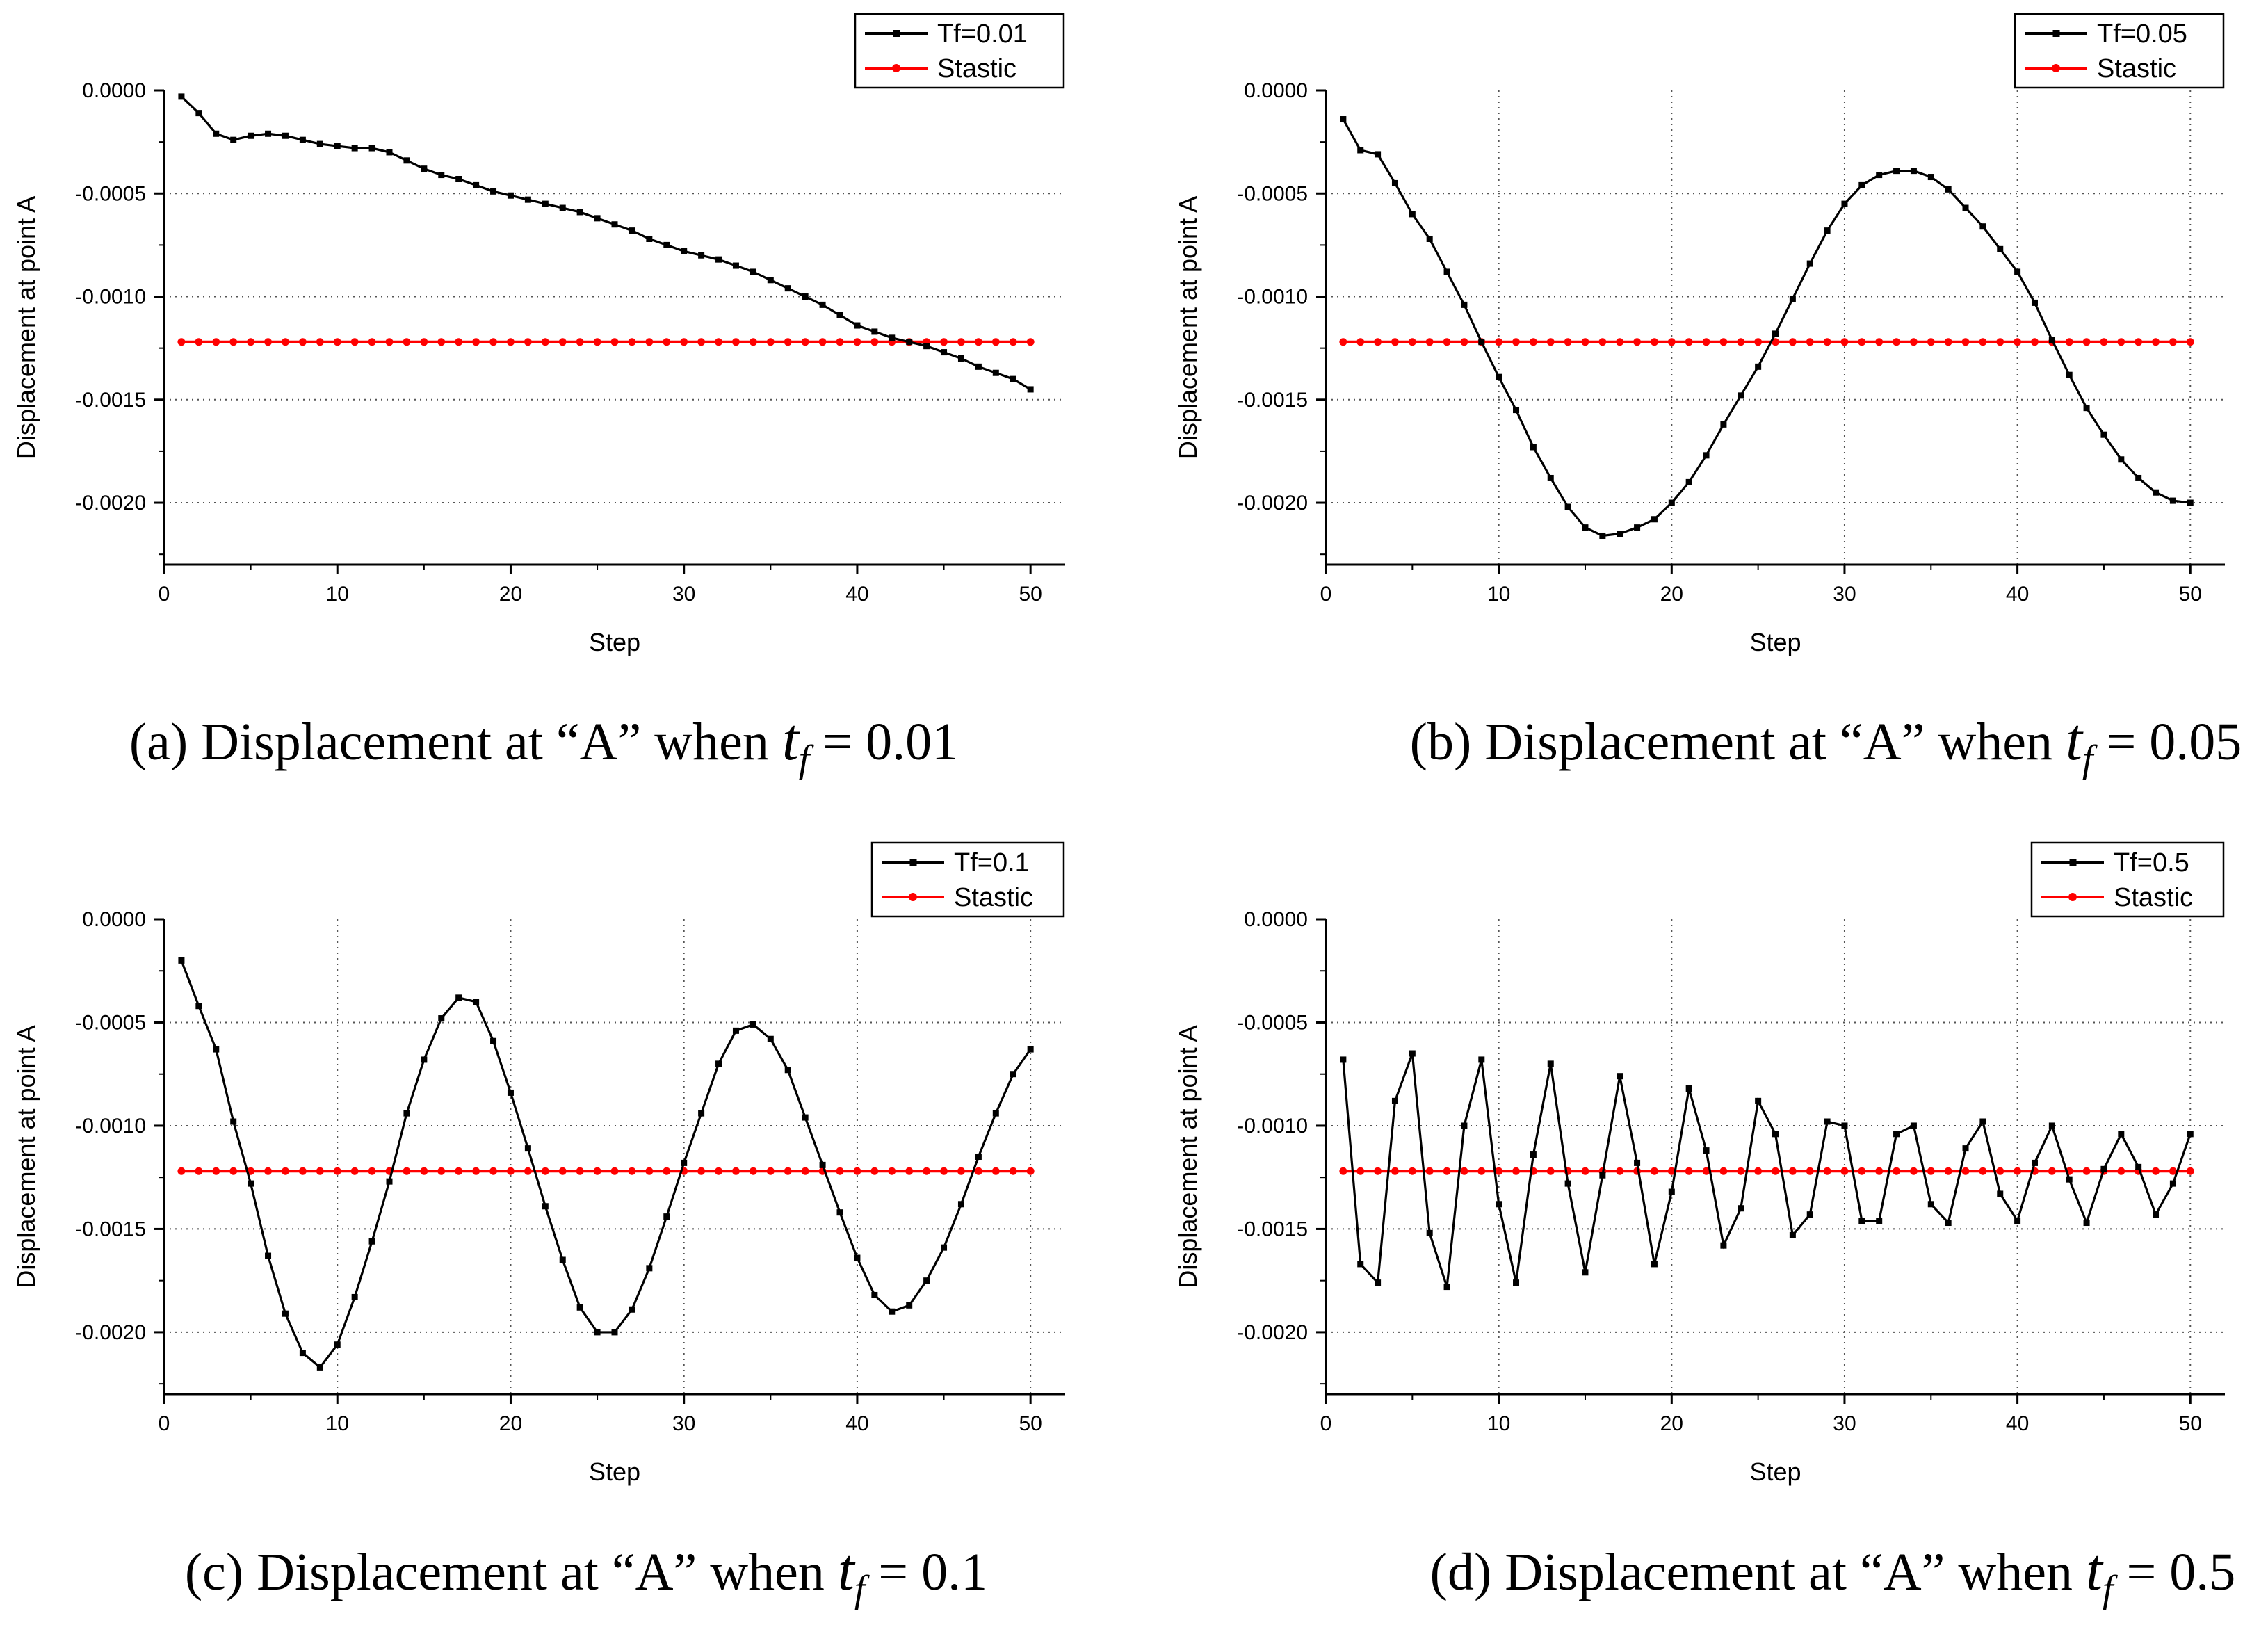 This screenshot has width=2268, height=1641. What do you see at coordinates (1498, 1423) in the screenshot?
I see `x-tick-label: 10` at bounding box center [1498, 1423].